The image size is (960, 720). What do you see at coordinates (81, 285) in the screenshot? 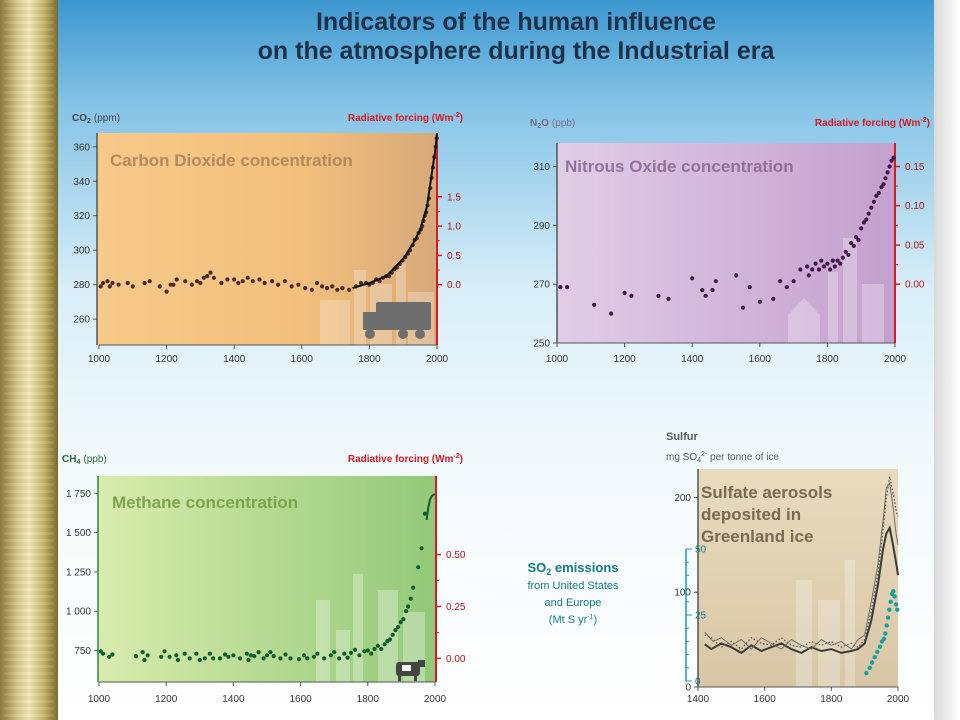
I see `co2-y-tick-label: 280` at bounding box center [81, 285].